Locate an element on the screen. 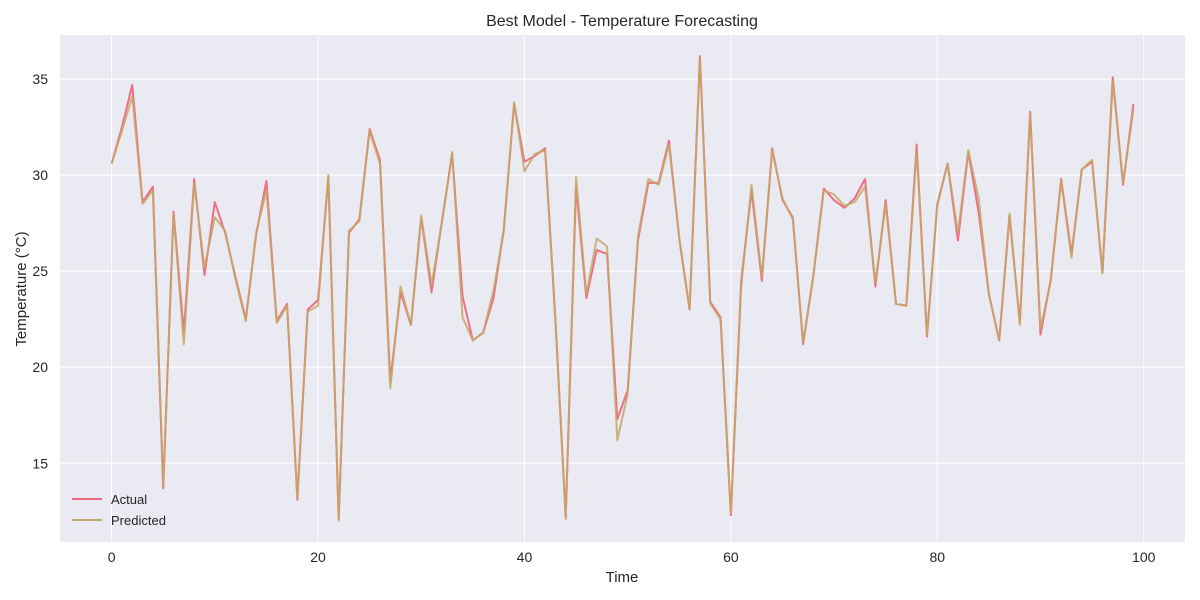 The height and width of the screenshot is (600, 1200). x-tick-label: 0 is located at coordinates (112, 557).